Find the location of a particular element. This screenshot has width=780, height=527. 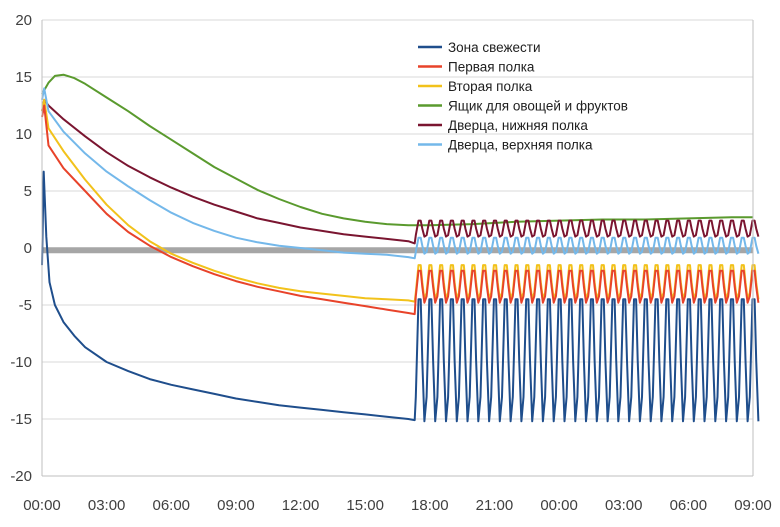

y-tick-label: -20 is located at coordinates (21, 476).